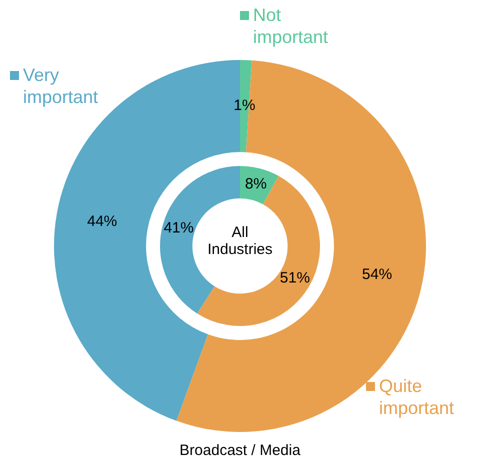  I want to click on legend-label: Quite important, so click(417, 397).